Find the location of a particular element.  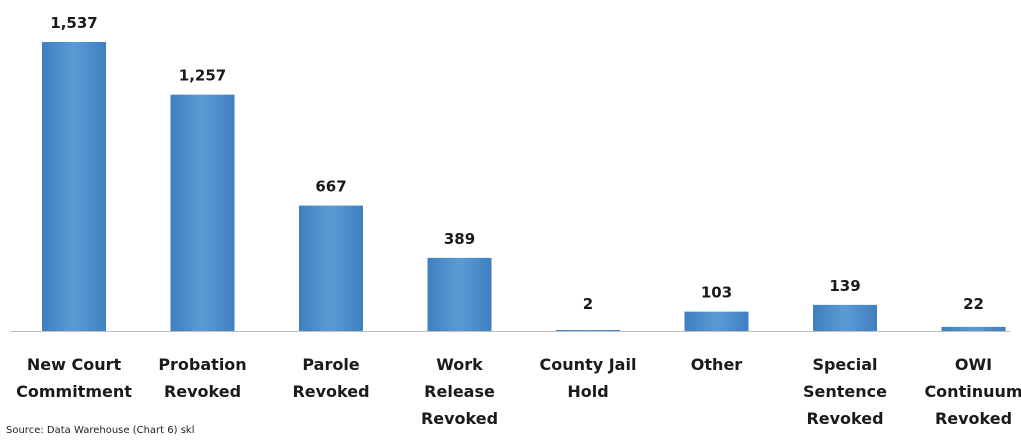

value-label-5: 103 is located at coordinates (716, 293).